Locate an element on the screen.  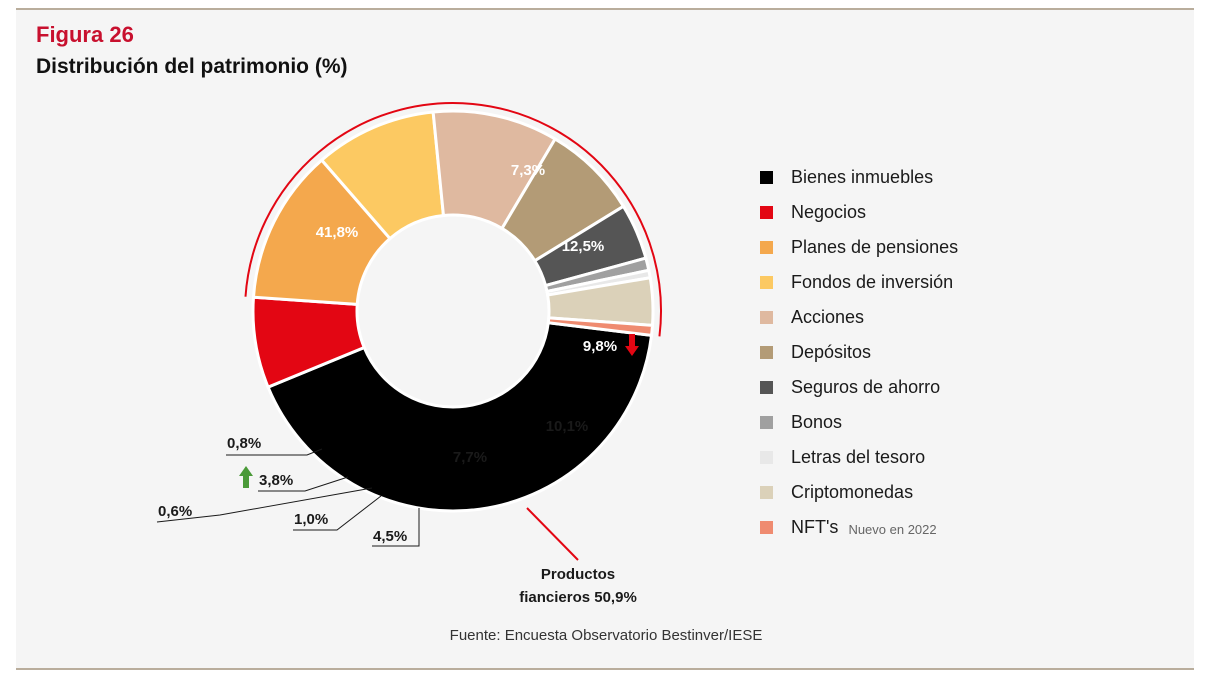
trend-up-arrow-icon is located at coordinates (246, 477).